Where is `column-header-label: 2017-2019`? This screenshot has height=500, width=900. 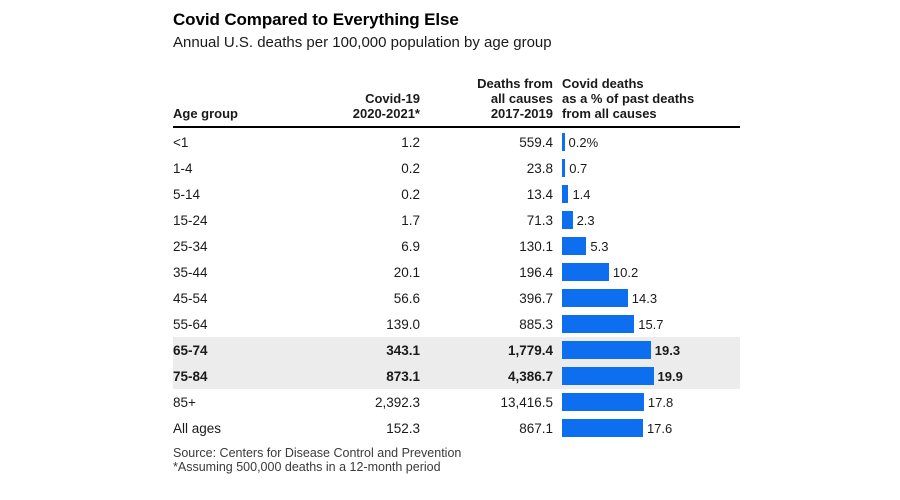
column-header-label: 2017-2019 is located at coordinates (521, 113).